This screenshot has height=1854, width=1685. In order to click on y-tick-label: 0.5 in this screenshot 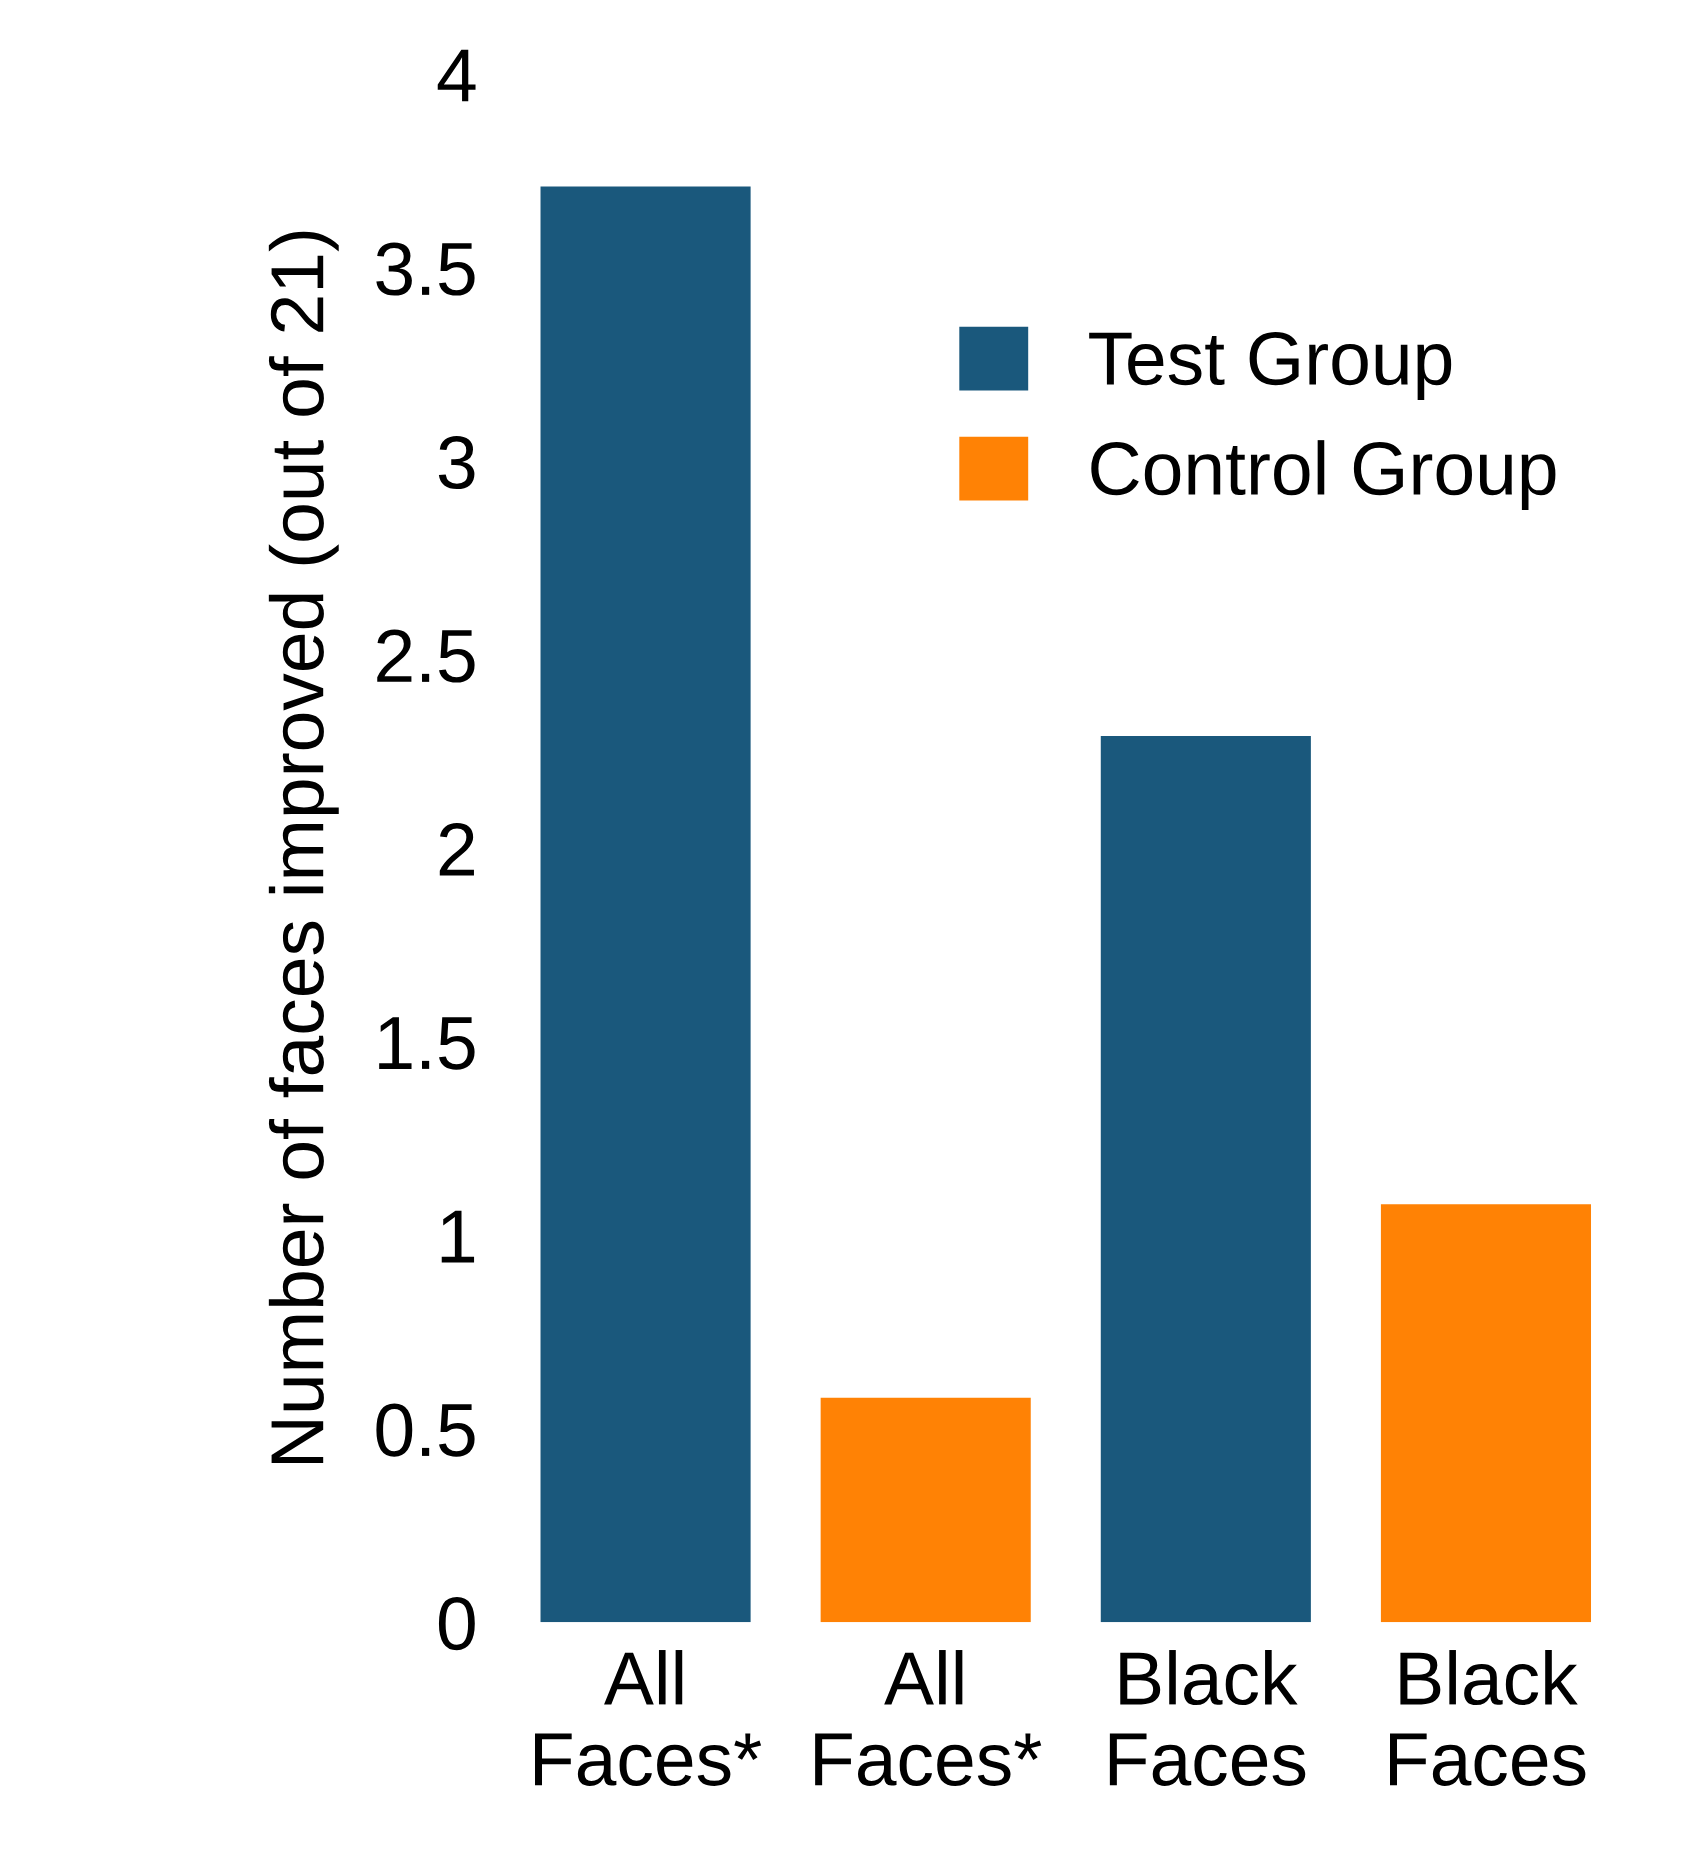, I will do `click(425, 1430)`.